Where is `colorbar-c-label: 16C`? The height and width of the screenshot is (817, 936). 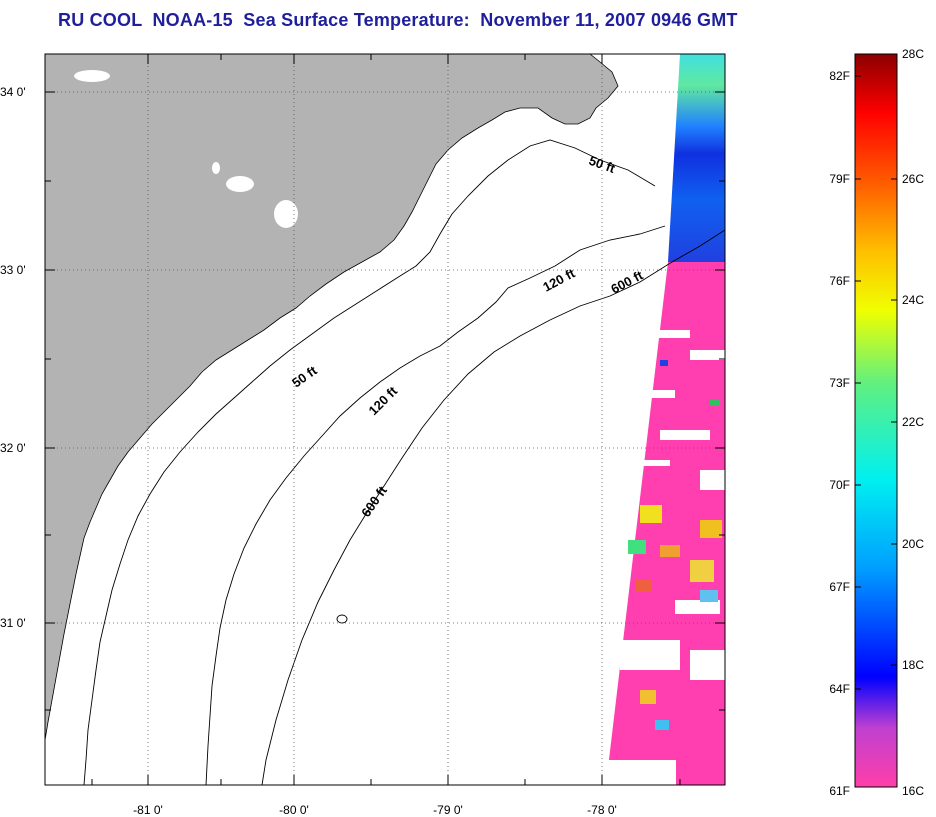 colorbar-c-label: 16C is located at coordinates (913, 791).